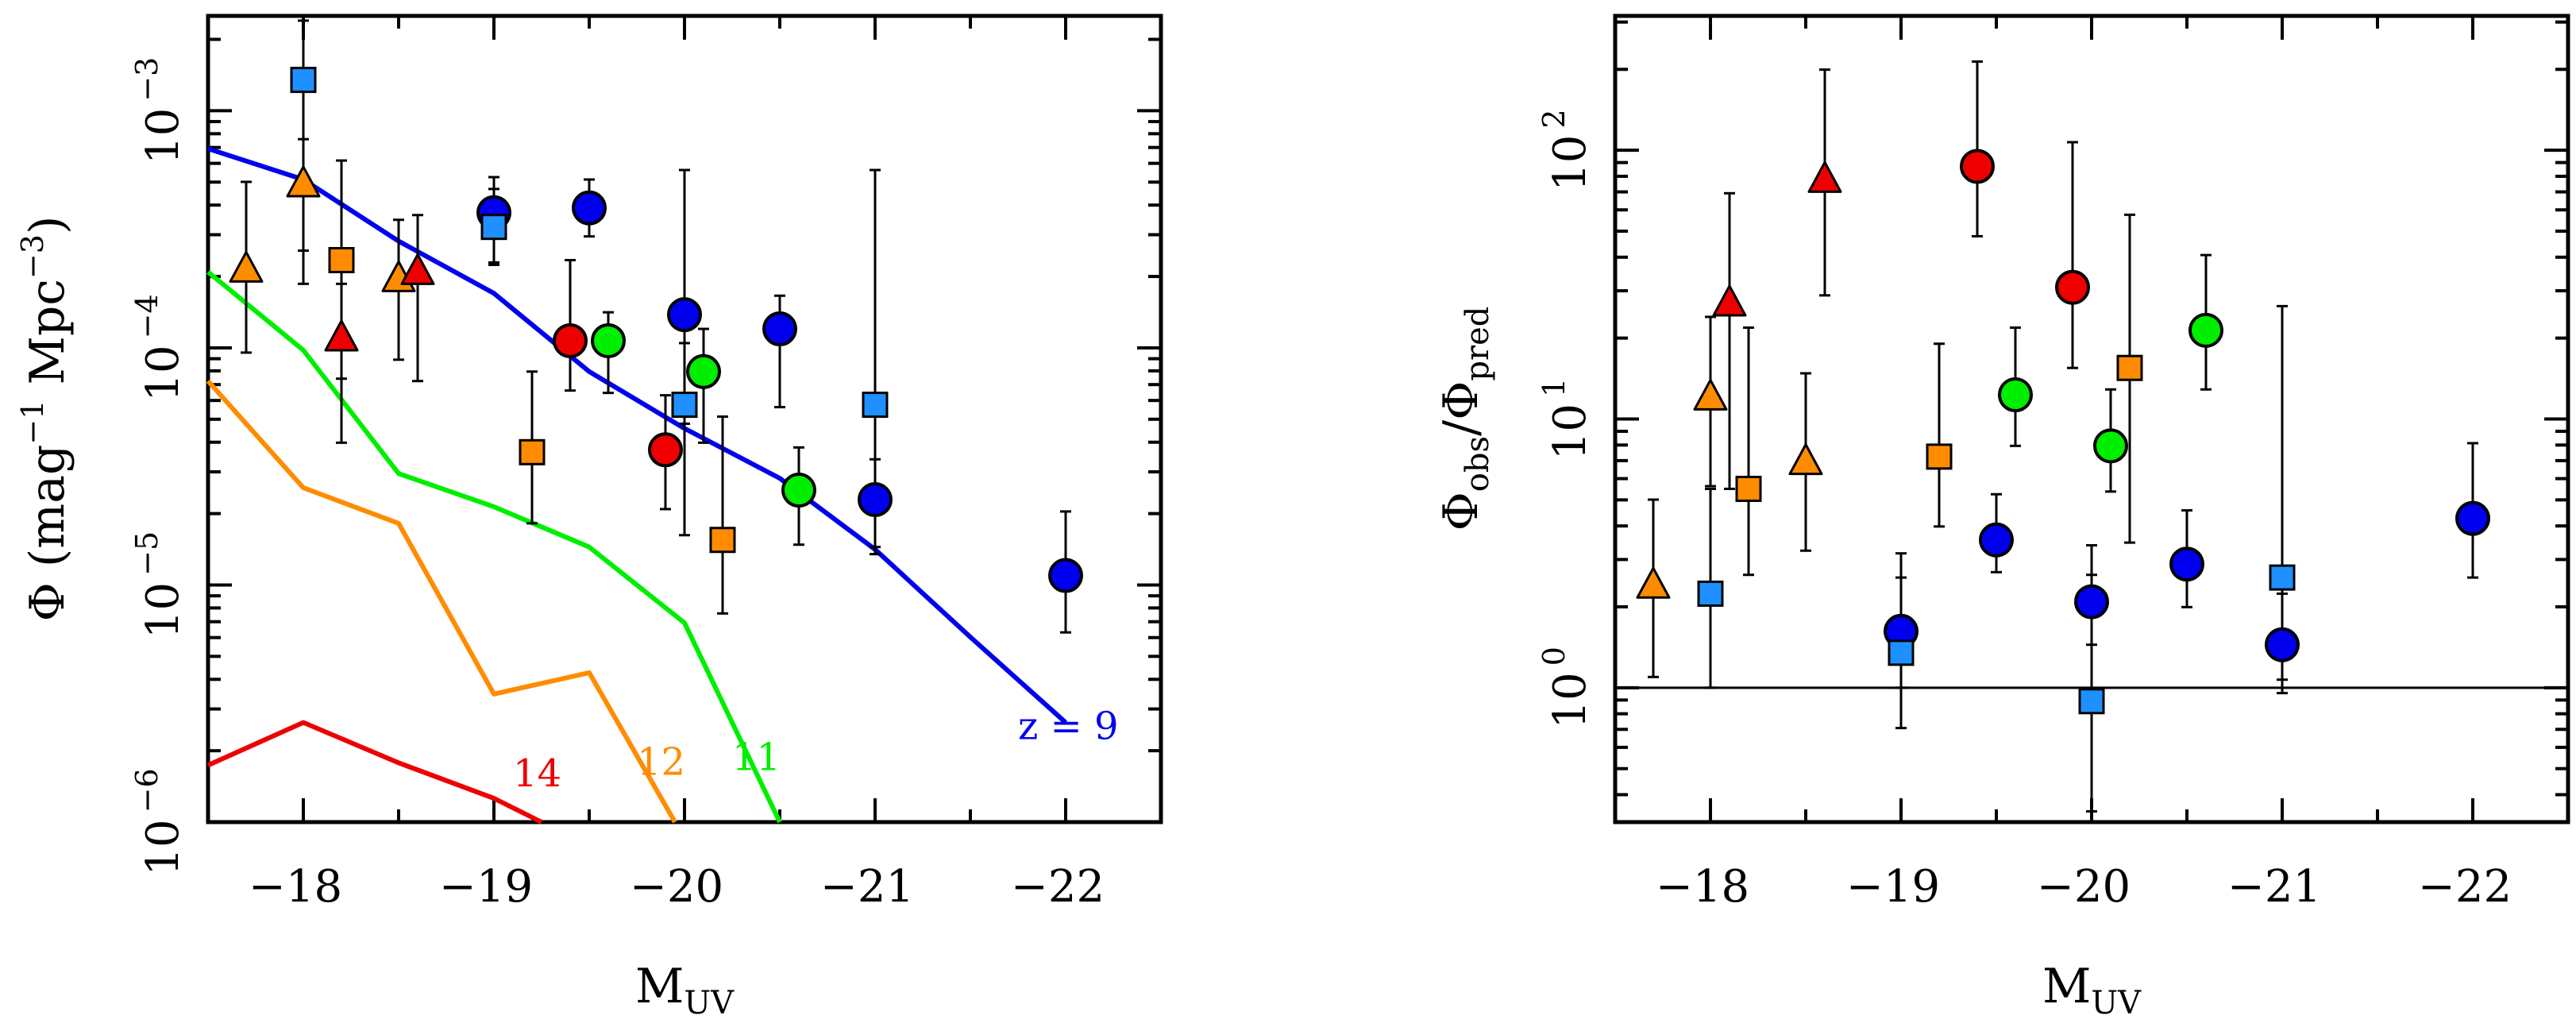 This screenshot has width=2576, height=1031. What do you see at coordinates (756, 757) in the screenshot?
I see `curve-label-z11: 11` at bounding box center [756, 757].